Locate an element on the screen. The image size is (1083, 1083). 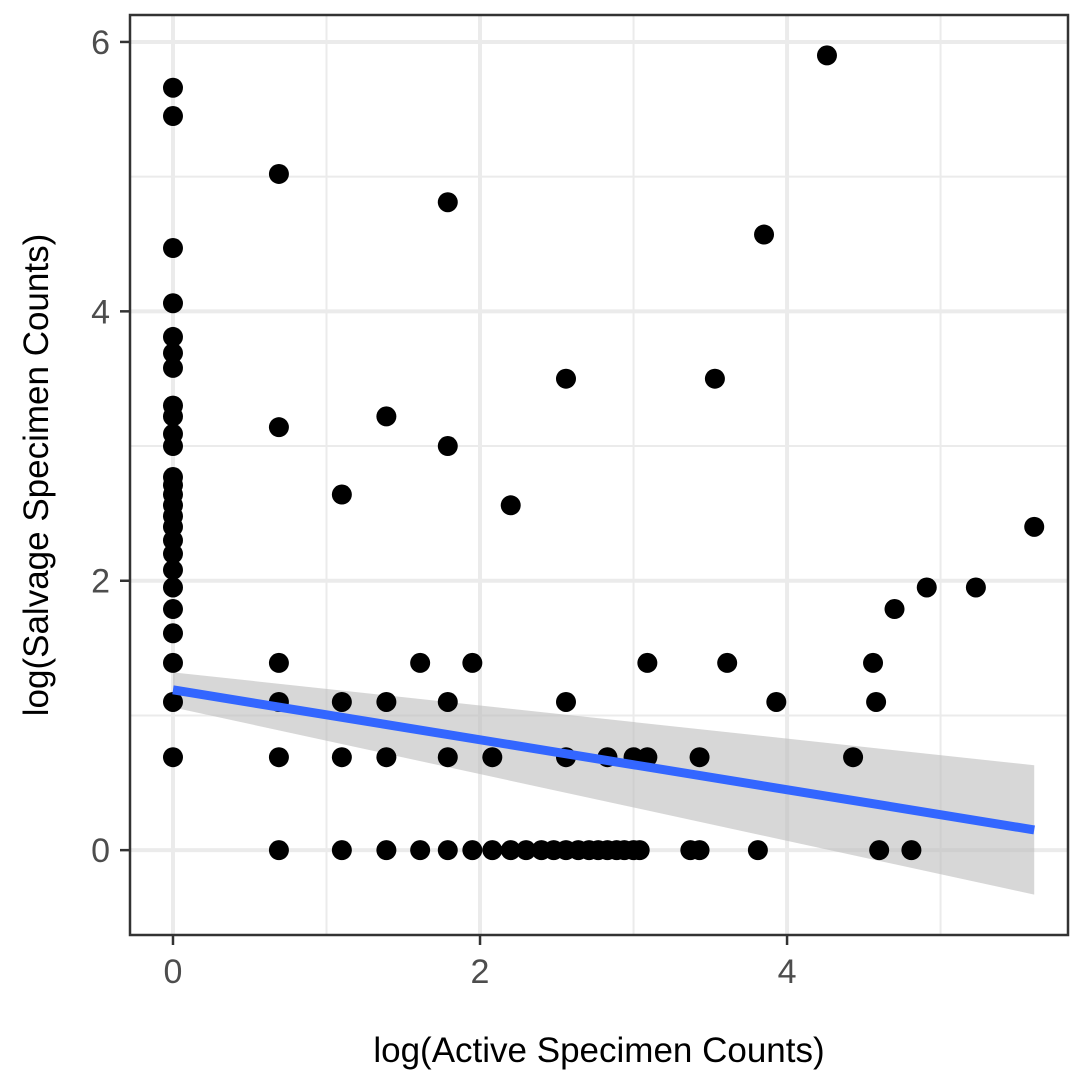
y-tick-label: 2 is located at coordinates (100, 582).